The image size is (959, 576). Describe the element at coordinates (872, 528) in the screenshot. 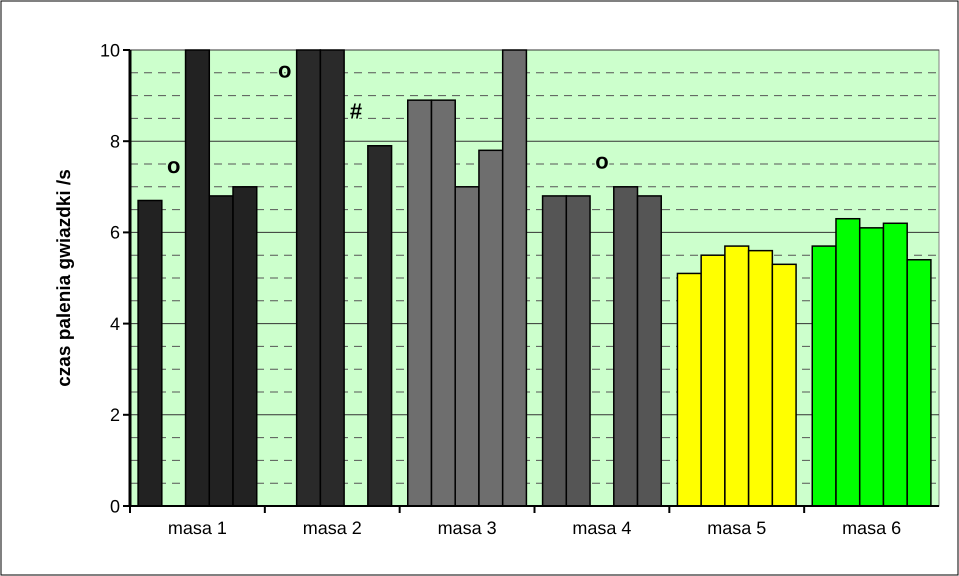

I see `x-tick-label: masa 6` at that location.